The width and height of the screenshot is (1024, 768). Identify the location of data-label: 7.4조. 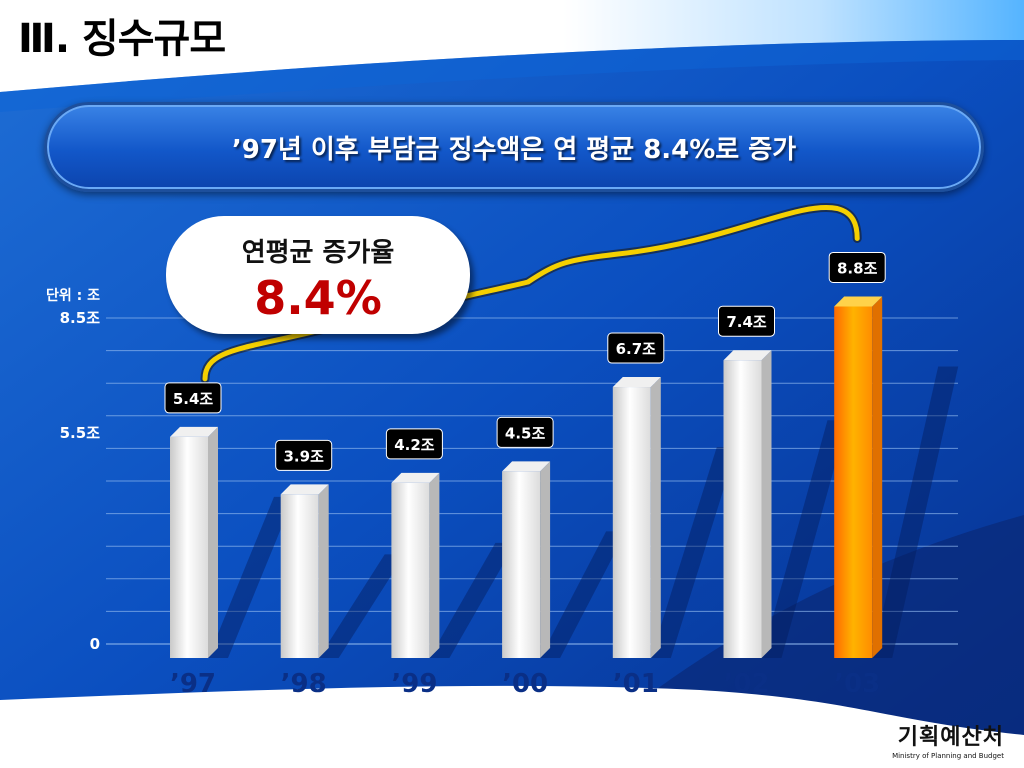
(746, 321).